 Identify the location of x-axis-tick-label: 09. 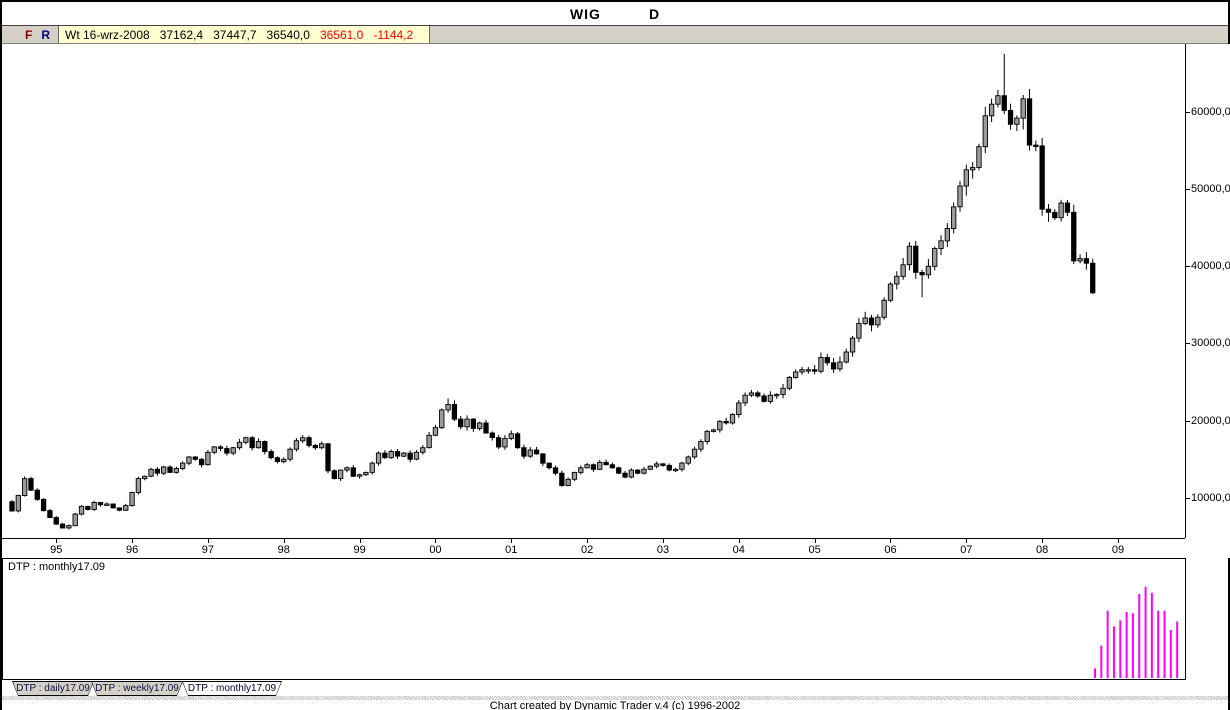
(1118, 550).